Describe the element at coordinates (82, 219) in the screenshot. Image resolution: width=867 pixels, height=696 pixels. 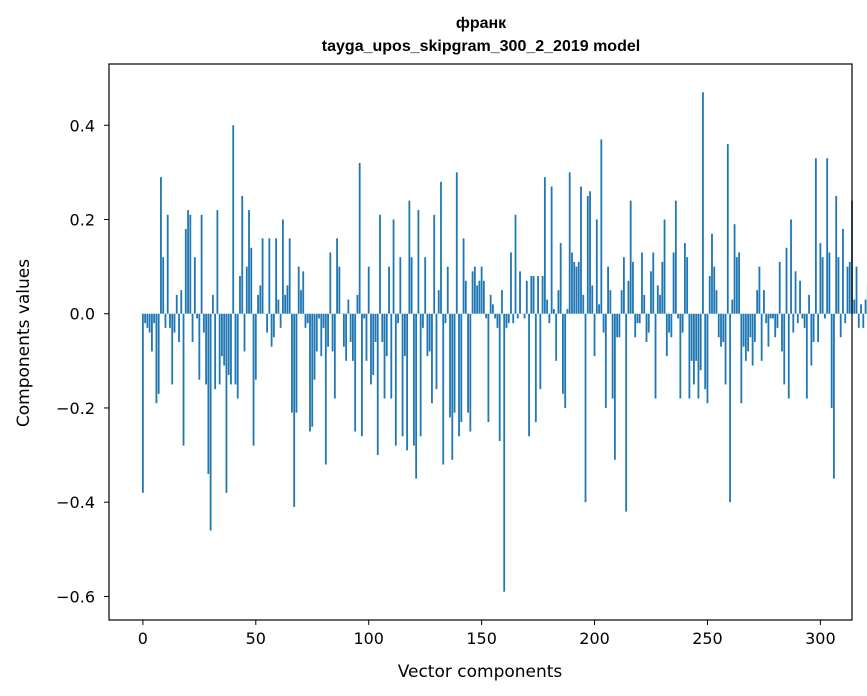
I see `y-tick-label: 0.2` at that location.